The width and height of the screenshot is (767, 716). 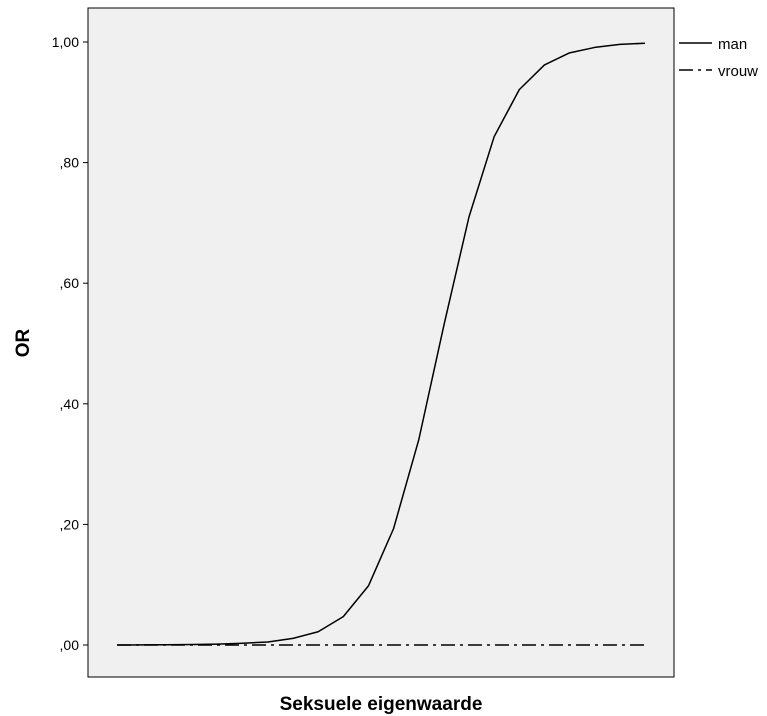 What do you see at coordinates (70, 524) in the screenshot?
I see `y-tick-label: ,20` at bounding box center [70, 524].